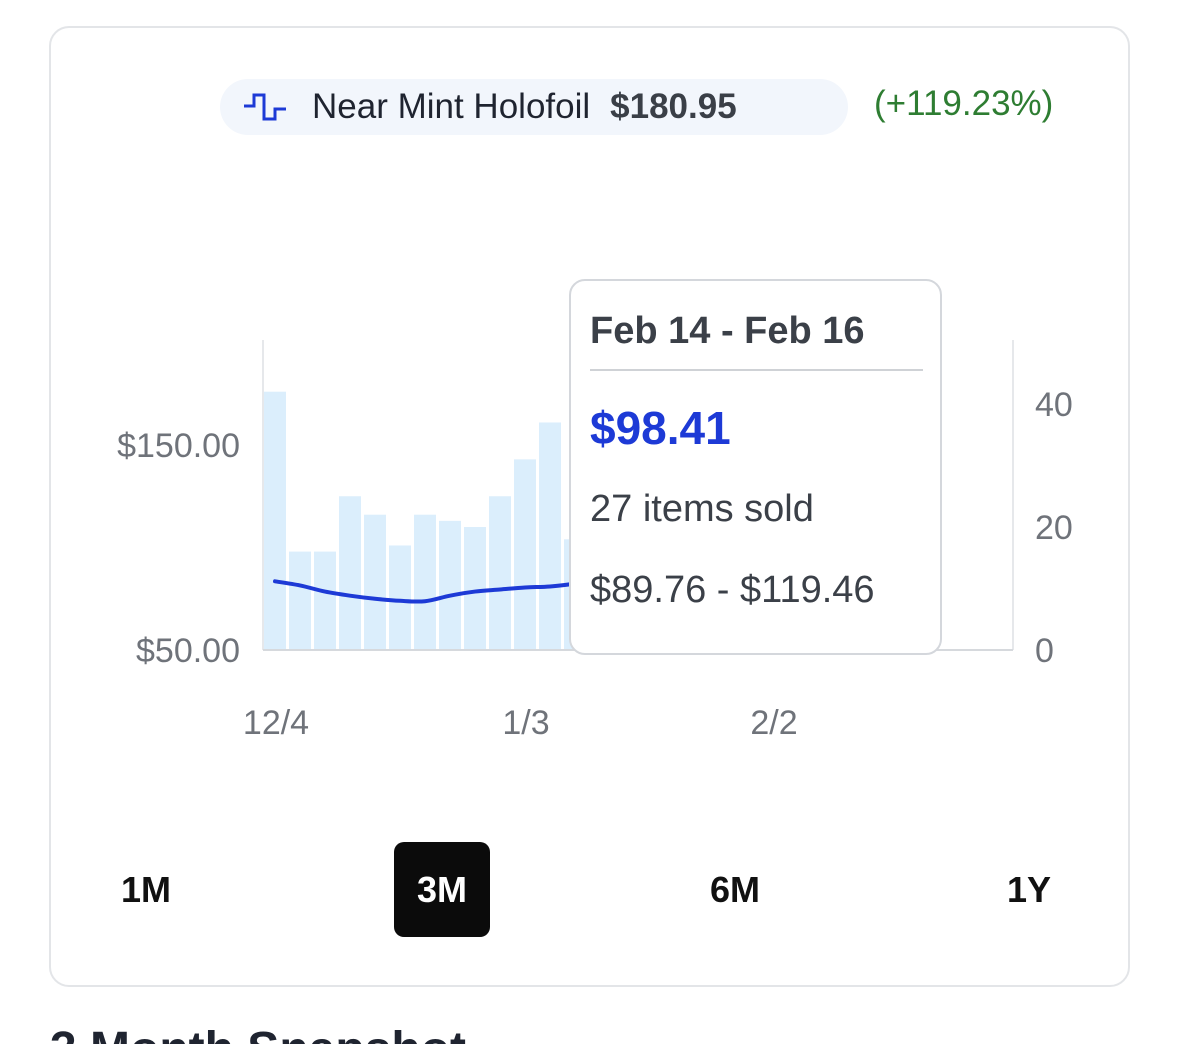 Image resolution: width=1179 pixels, height=1044 pixels. I want to click on y-right-tick-label: 0, so click(1044, 651).